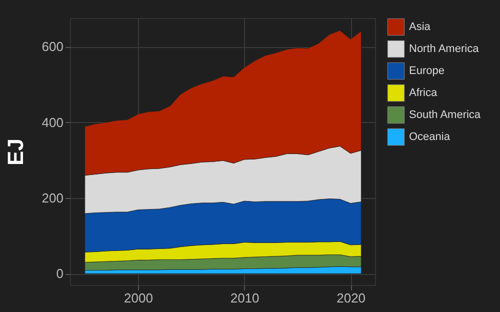  I want to click on legend-label: Asia, so click(420, 27).